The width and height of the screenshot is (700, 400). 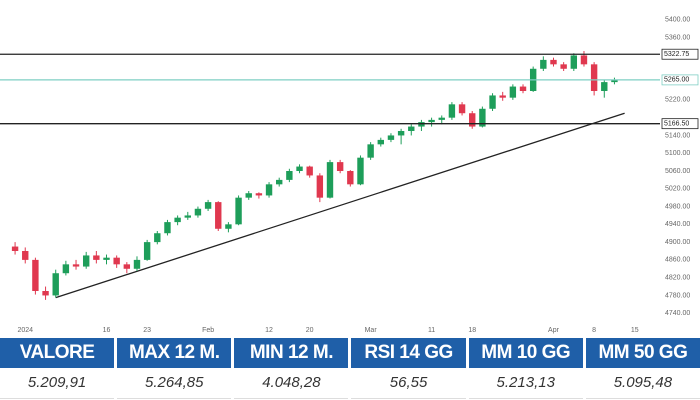 I want to click on x-tick-label: 8, so click(x=594, y=330).